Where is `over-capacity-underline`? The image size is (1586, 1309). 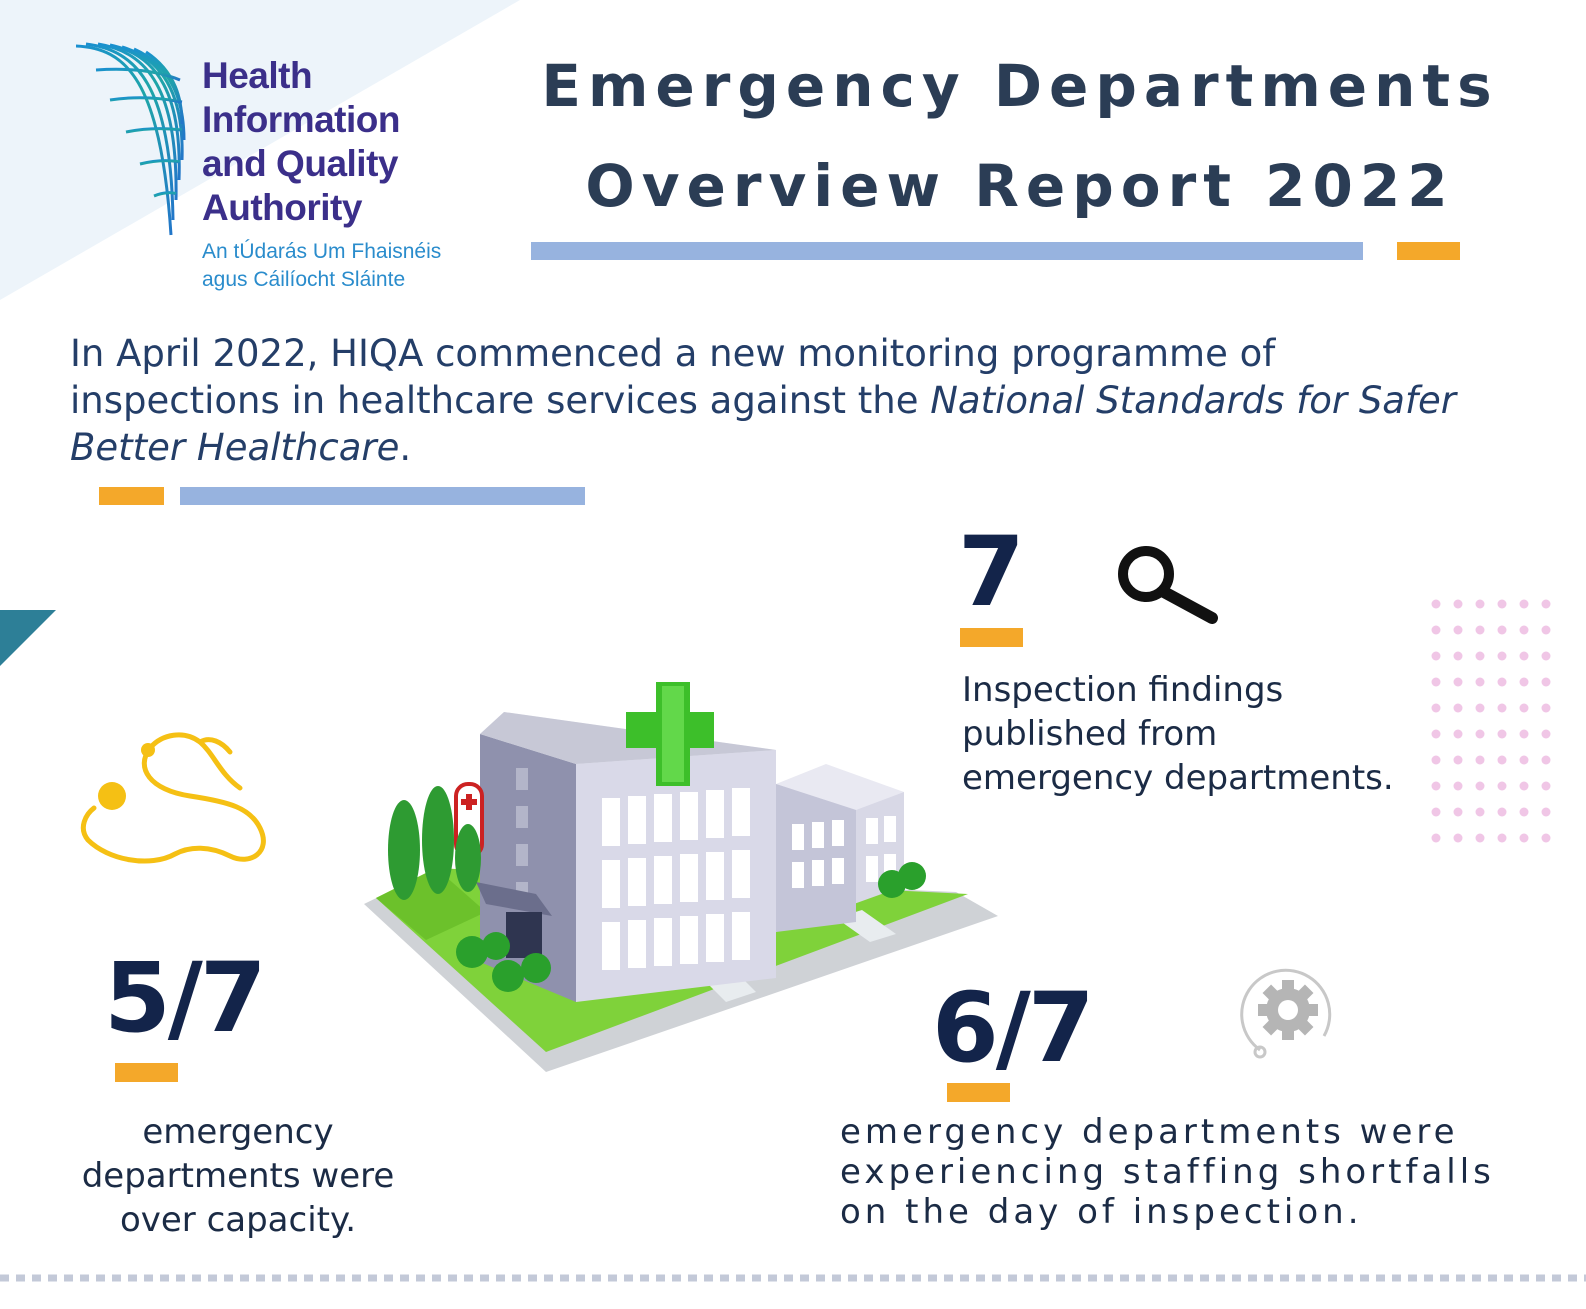
over-capacity-underline is located at coordinates (146, 1072).